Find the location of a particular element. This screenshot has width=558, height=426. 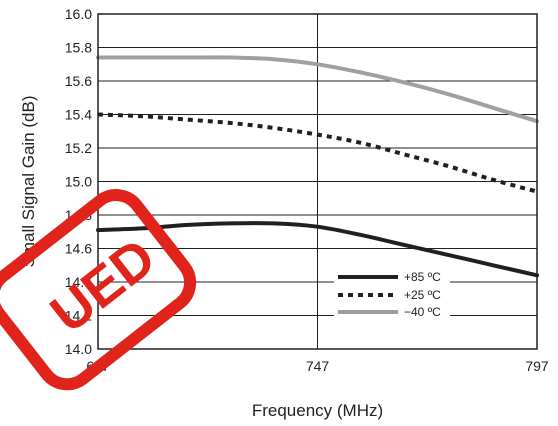

x-tick-labels: 697 747 797 is located at coordinates (317, 366).